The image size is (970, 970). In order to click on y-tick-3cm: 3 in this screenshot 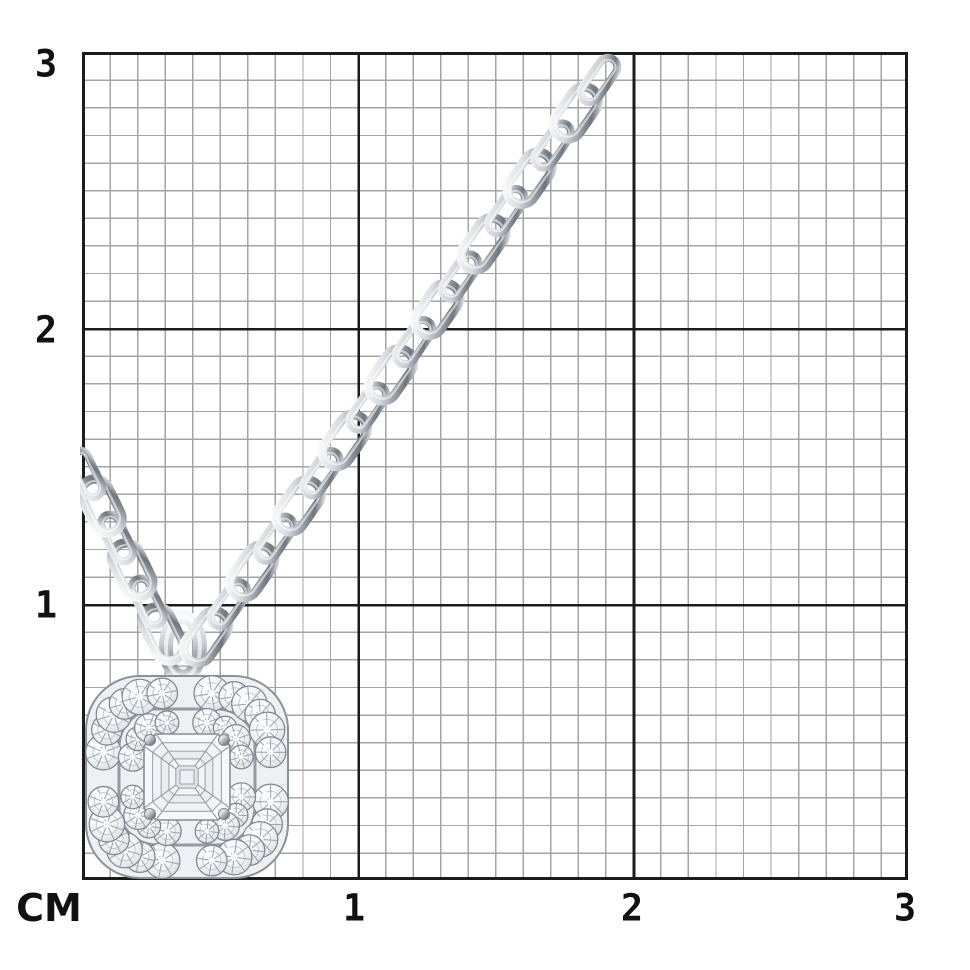, I will do `click(46, 64)`.